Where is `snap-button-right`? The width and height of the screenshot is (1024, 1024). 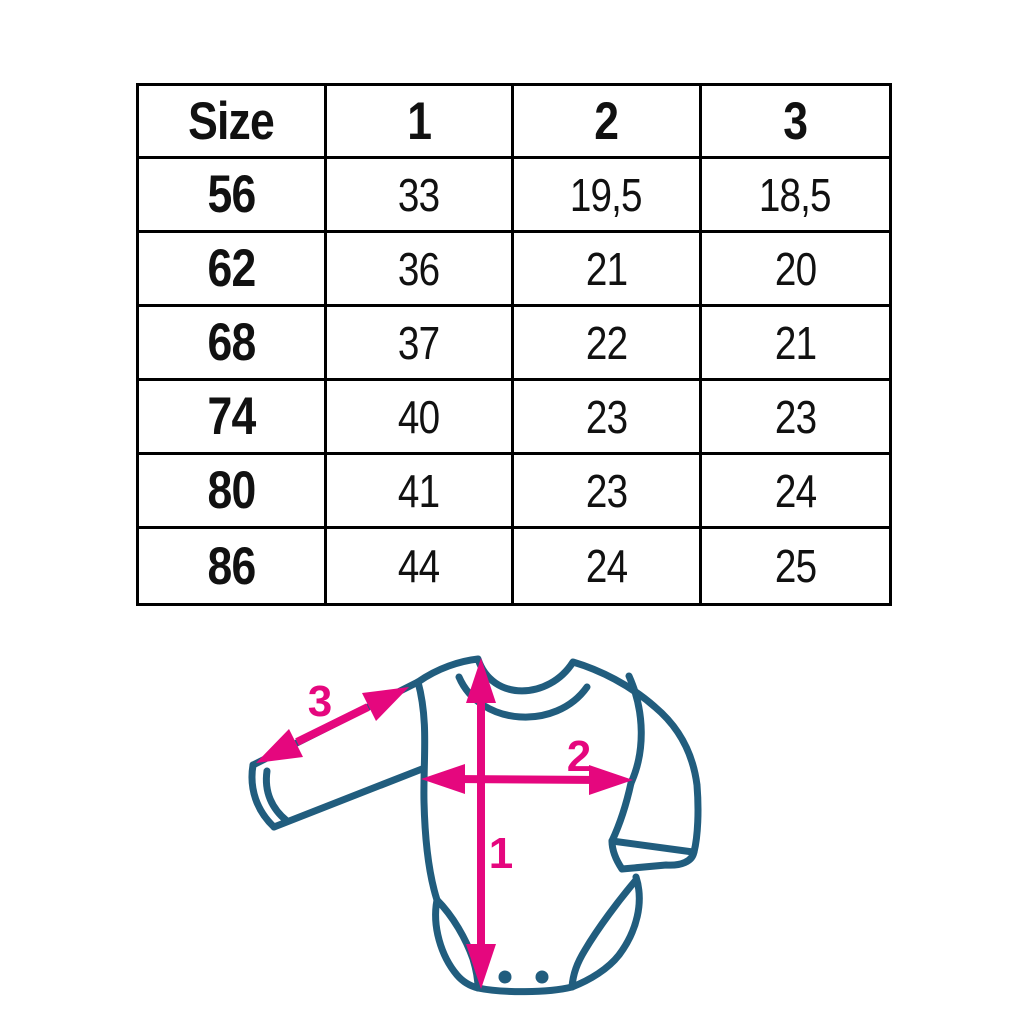
snap-button-right is located at coordinates (542, 977).